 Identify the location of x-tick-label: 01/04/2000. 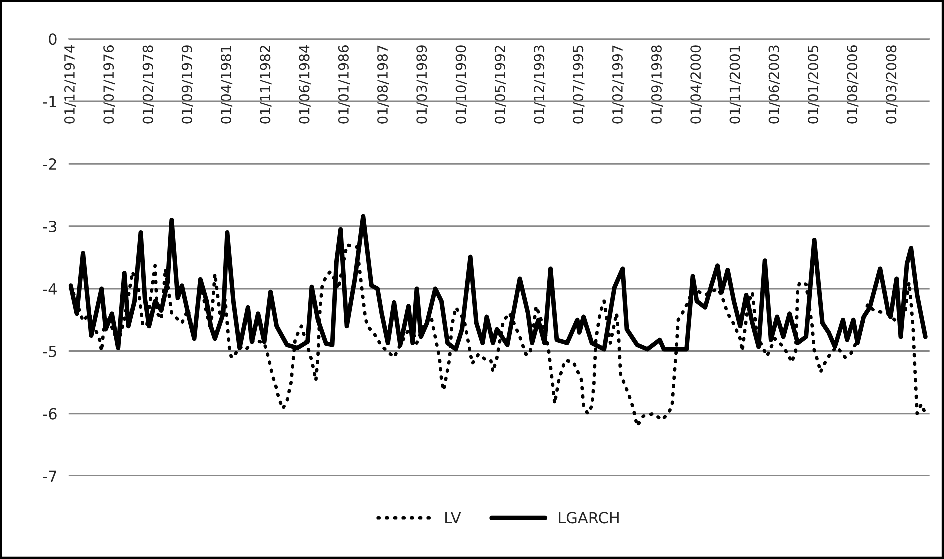
(696, 85).